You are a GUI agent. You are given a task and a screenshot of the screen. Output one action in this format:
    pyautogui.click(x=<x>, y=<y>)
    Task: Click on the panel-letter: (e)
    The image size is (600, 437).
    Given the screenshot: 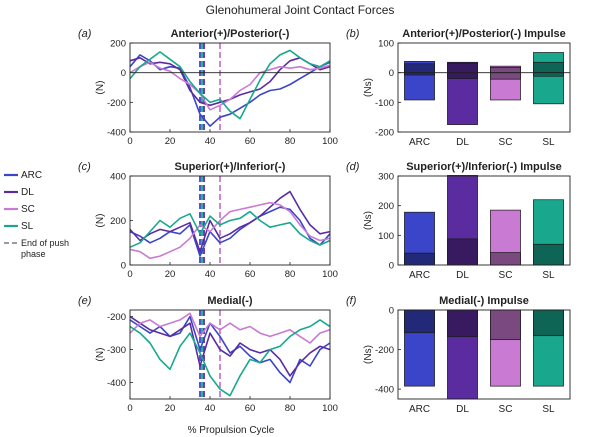 What is the action you would take?
    pyautogui.click(x=85, y=301)
    